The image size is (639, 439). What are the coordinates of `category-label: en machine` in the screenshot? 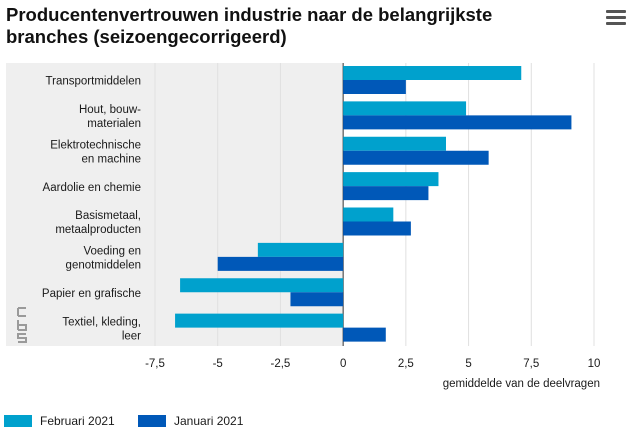 It's located at (111, 159).